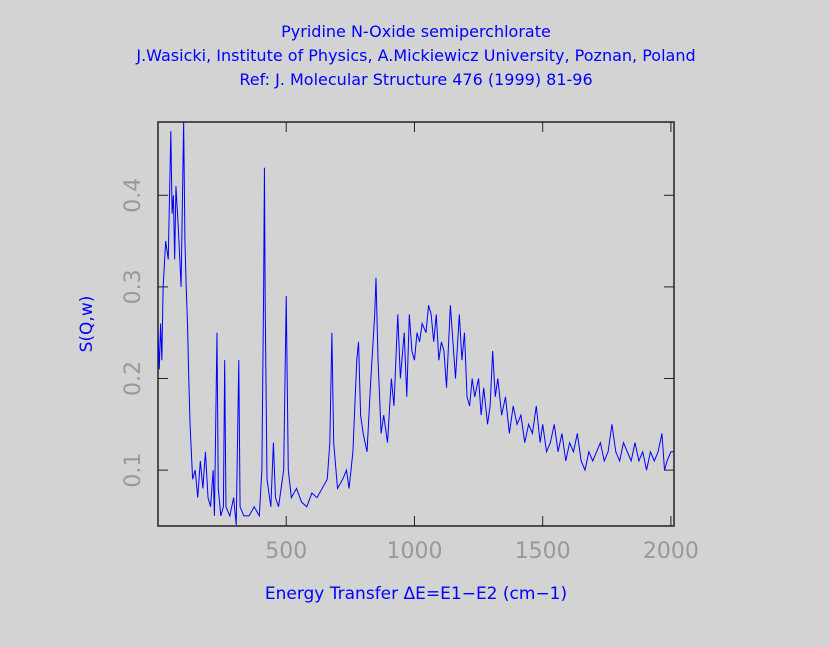 This screenshot has width=830, height=647. I want to click on y-axis-label: S(Q,w), so click(87, 324).